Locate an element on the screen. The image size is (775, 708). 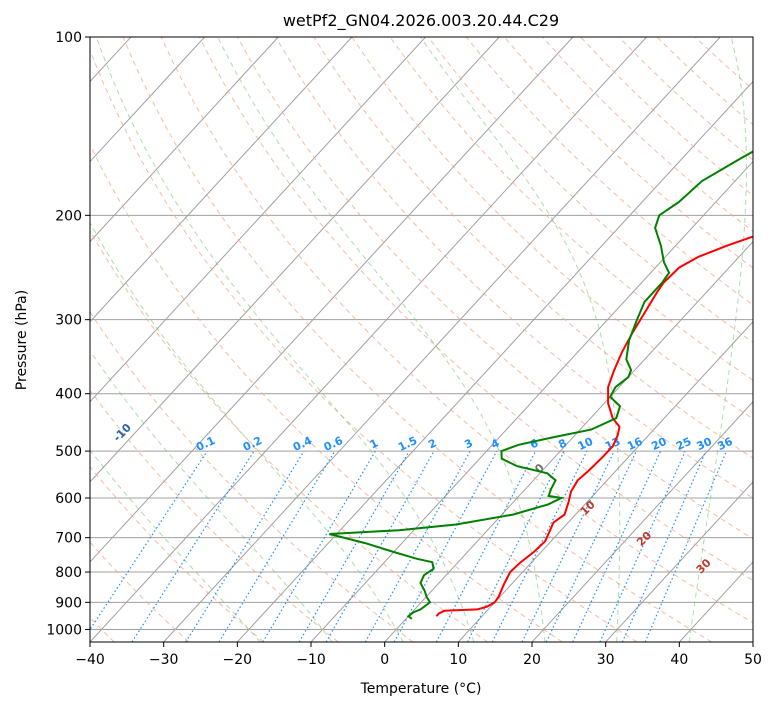
x-tick-label: 10 is located at coordinates (458, 660).